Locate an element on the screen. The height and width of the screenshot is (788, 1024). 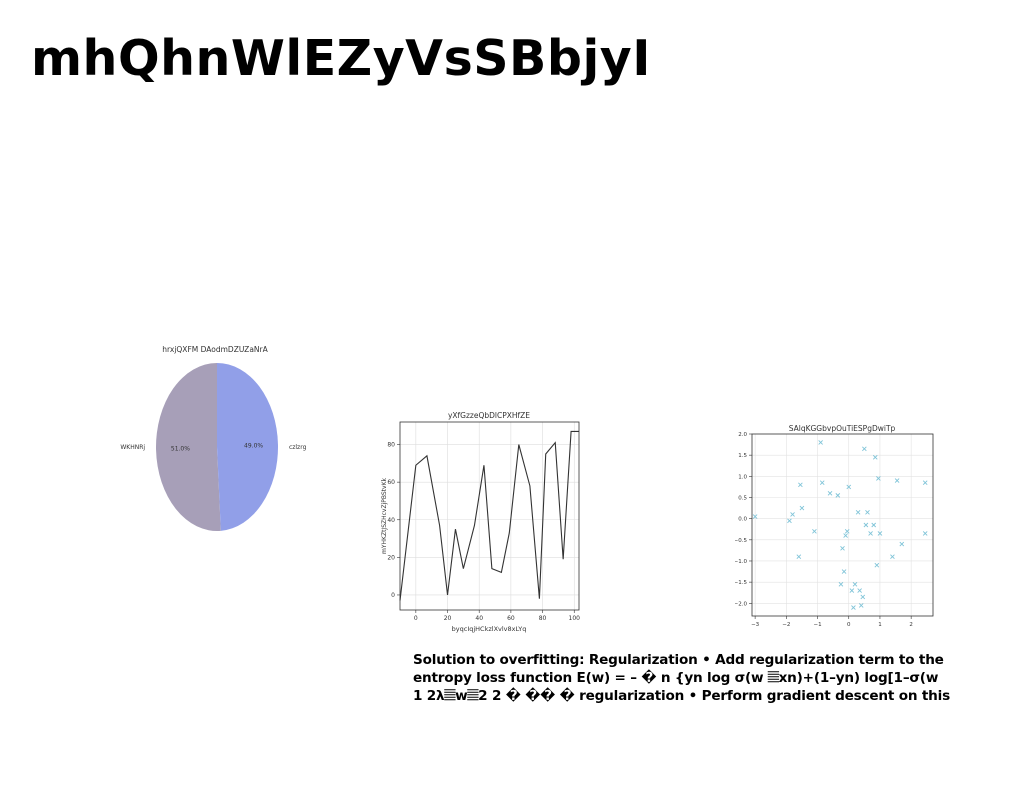
scatter-ytick-label: 0.5 is located at coordinates (742, 498).